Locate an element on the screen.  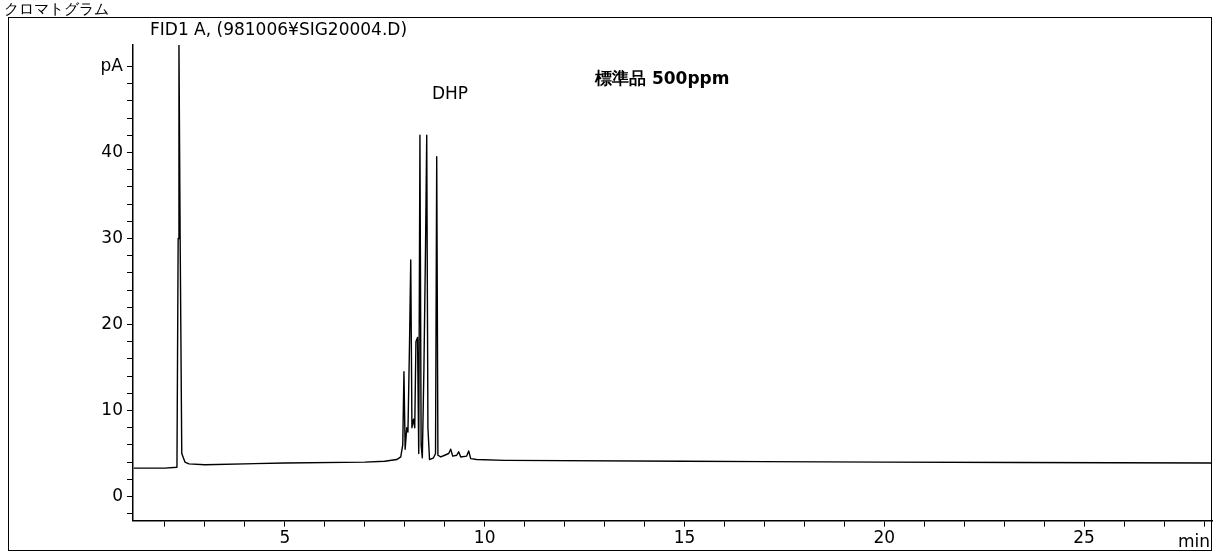
x-tick-label: 5 is located at coordinates (285, 537).